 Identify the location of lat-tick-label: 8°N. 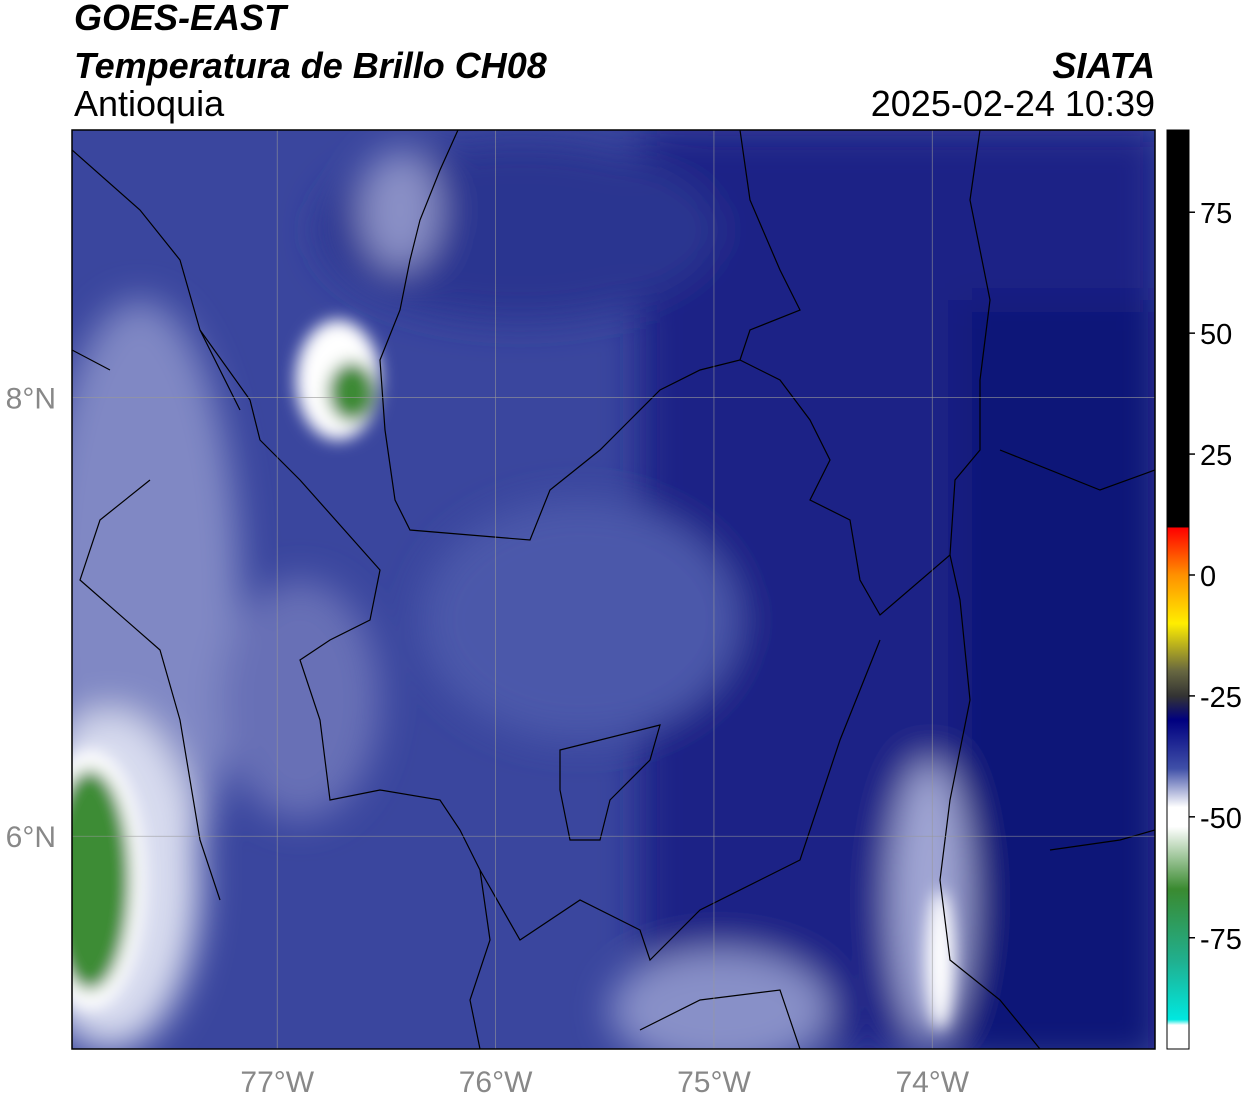
(31, 399).